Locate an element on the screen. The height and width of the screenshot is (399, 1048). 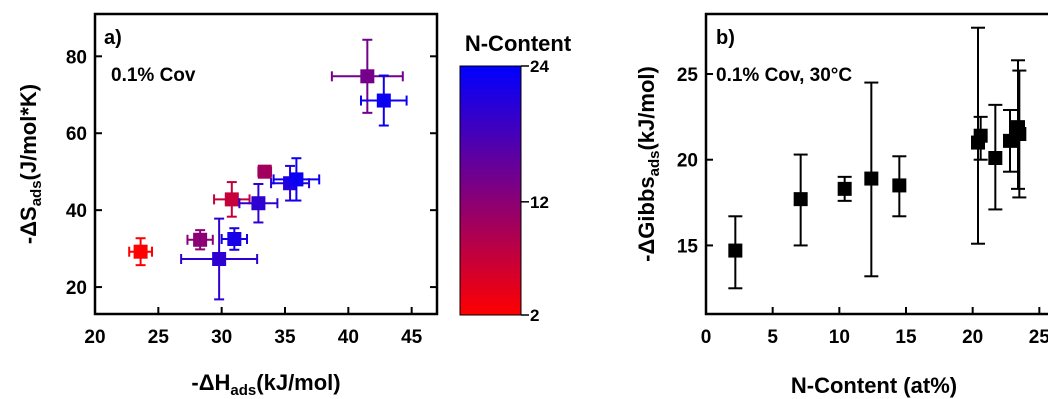
panel-b-annotation: 0.1% Cov, 30°C is located at coordinates (784, 75).